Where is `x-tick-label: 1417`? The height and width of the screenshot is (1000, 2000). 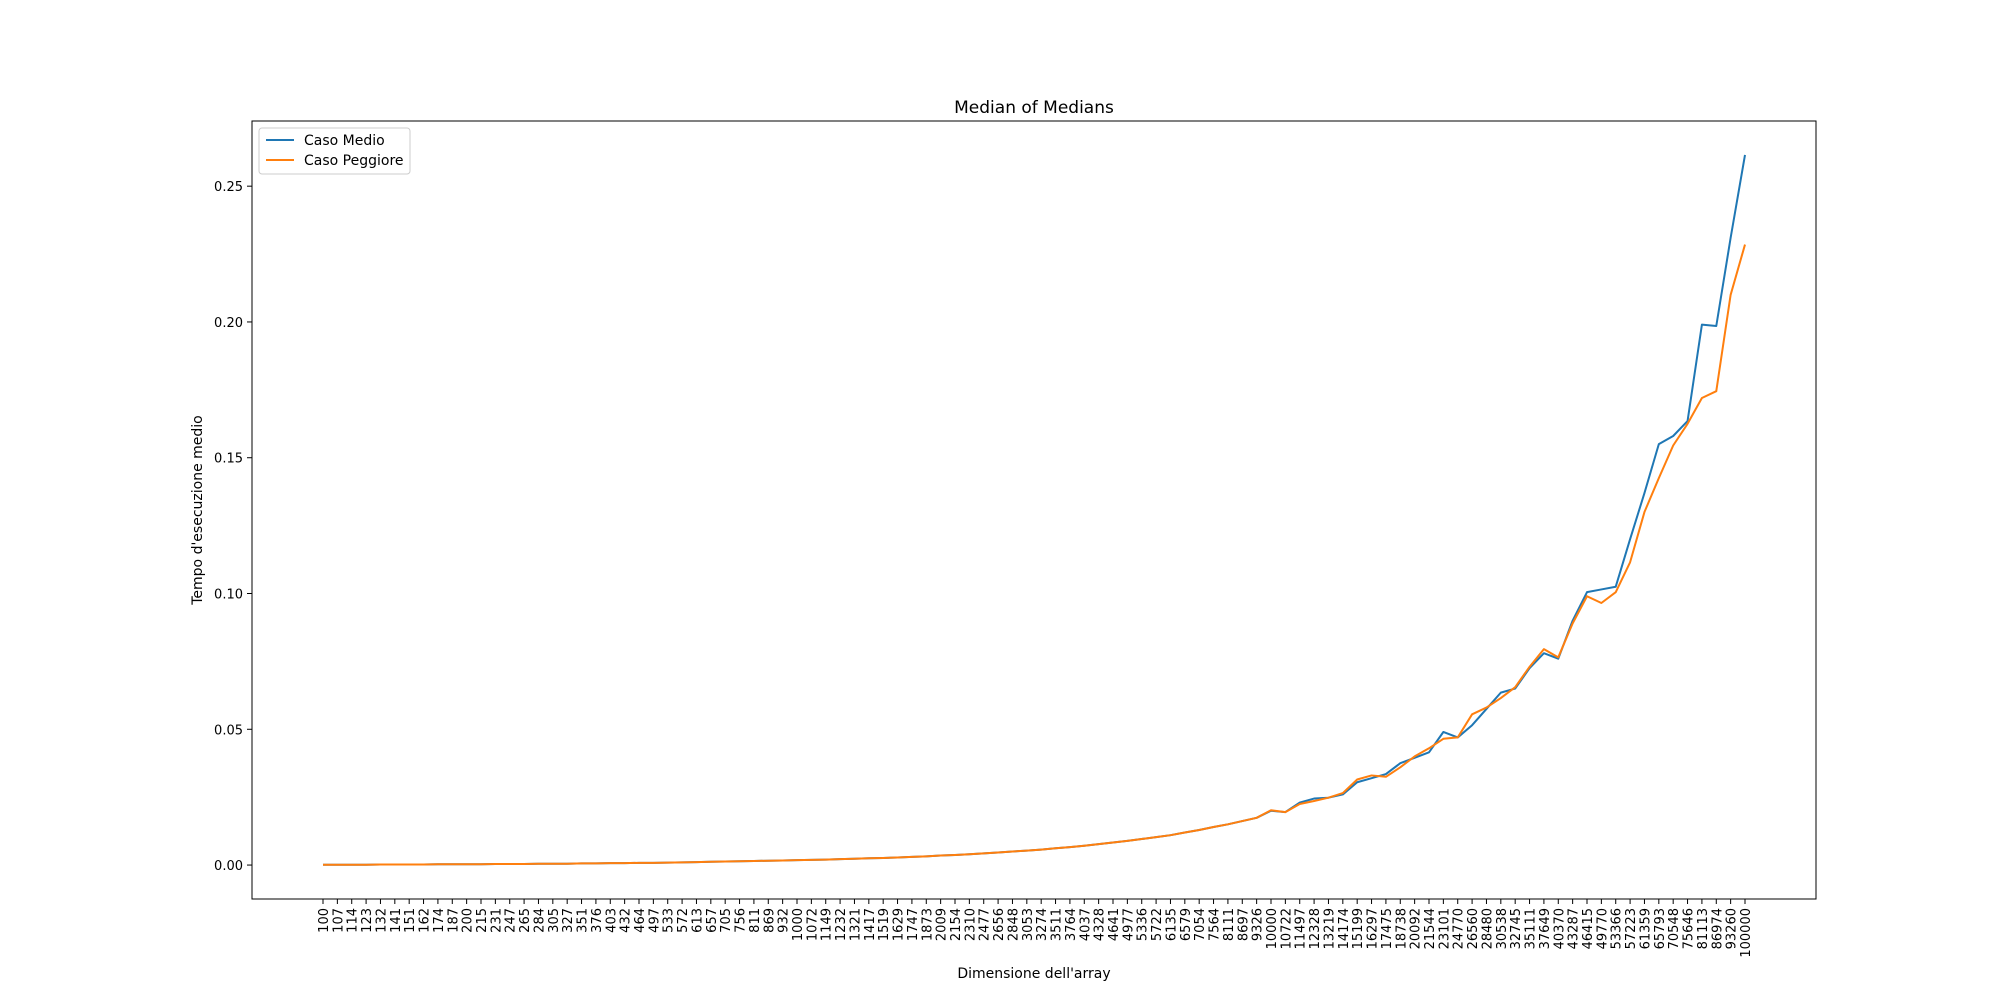
x-tick-label: 1417 is located at coordinates (870, 924).